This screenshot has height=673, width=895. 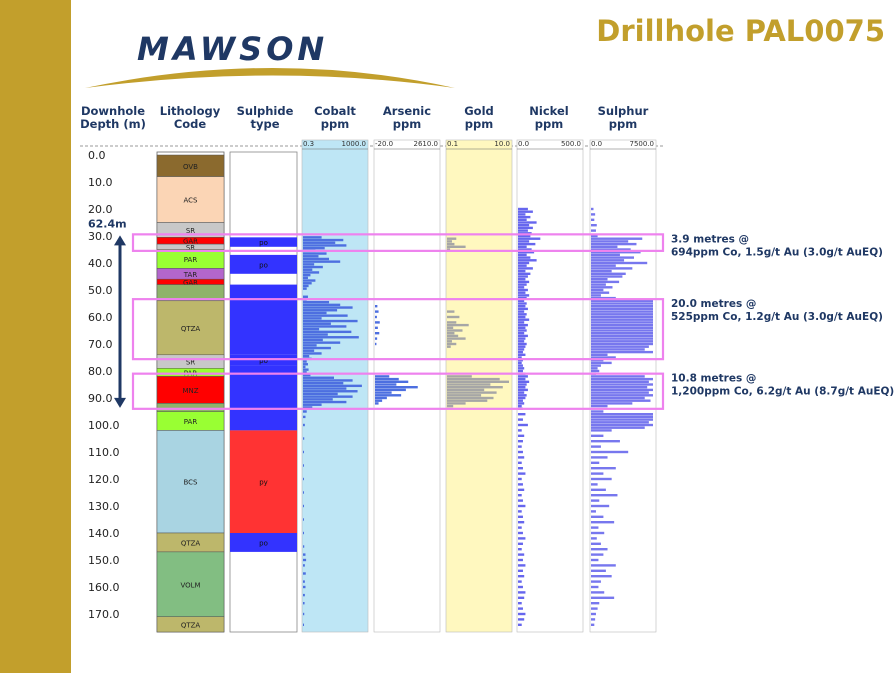 I want to click on depth-tick-label: 30.0, so click(x=100, y=236).